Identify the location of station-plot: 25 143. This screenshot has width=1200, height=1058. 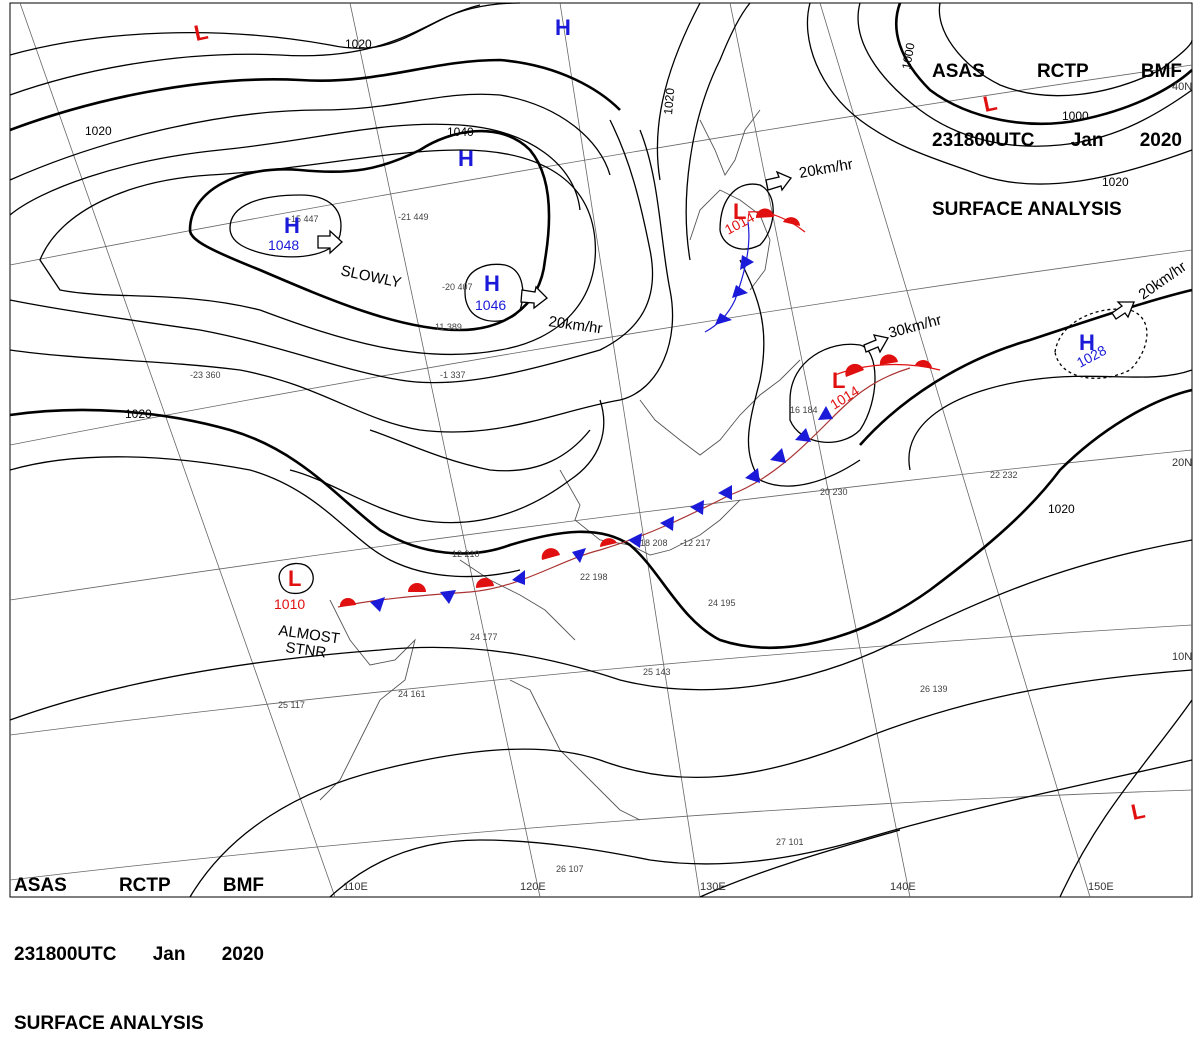
(657, 672).